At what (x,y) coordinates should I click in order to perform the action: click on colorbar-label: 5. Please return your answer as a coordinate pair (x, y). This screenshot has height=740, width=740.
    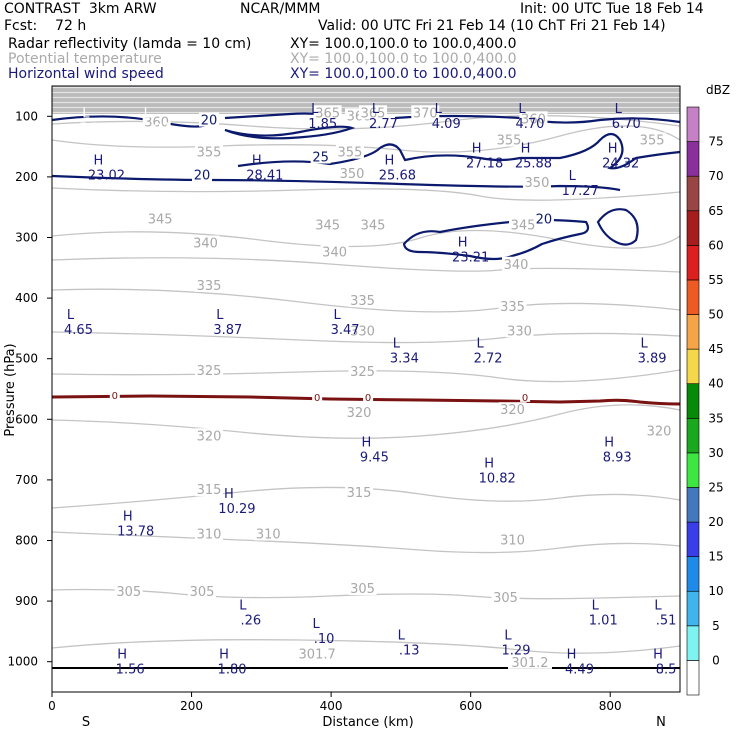
    Looking at the image, I should click on (716, 626).